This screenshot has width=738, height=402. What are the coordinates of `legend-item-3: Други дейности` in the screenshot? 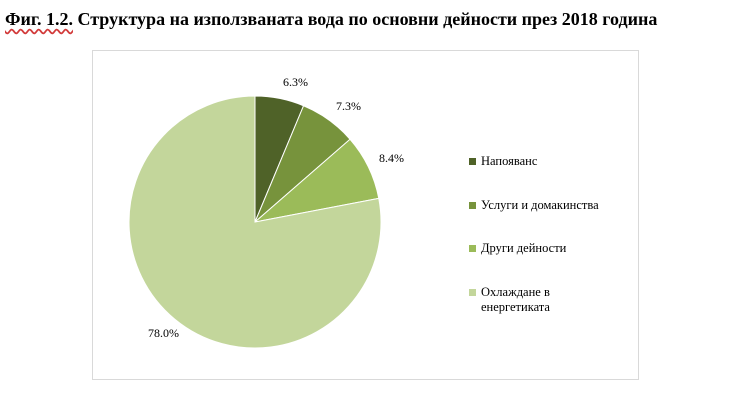 It's located at (542, 248).